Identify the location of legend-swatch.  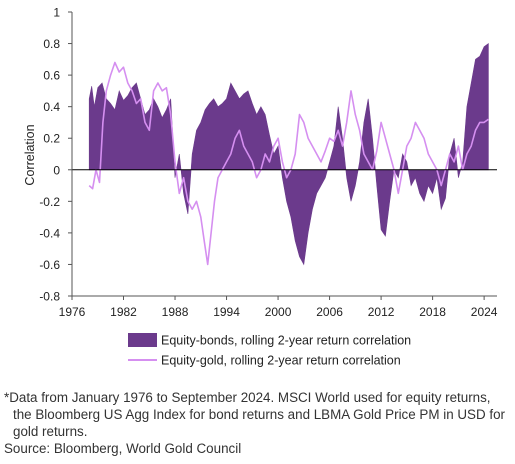
(142, 340).